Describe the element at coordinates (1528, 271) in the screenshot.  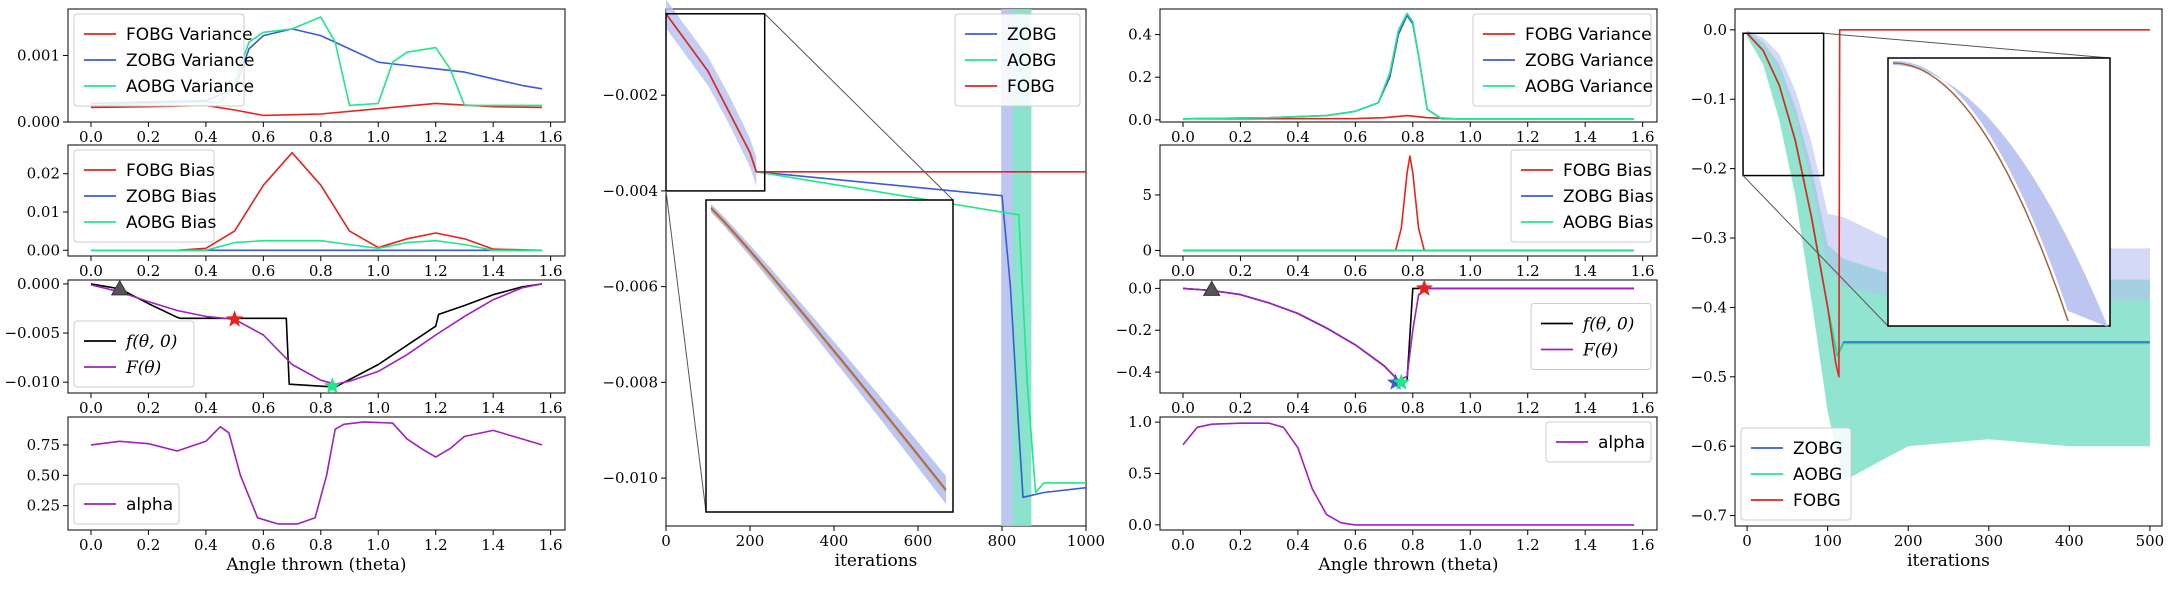
I see `p3_bias-xtick-label: 1.2` at that location.